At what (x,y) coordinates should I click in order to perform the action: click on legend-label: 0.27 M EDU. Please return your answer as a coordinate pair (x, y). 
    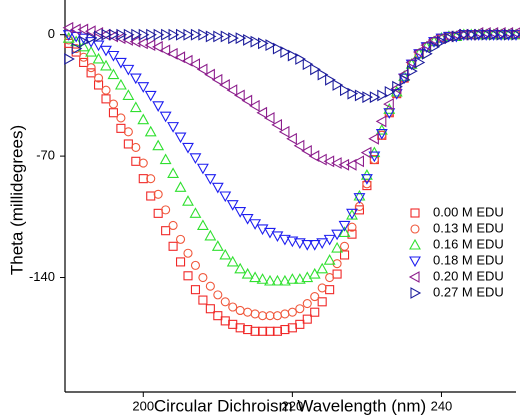
    Looking at the image, I should click on (468, 291).